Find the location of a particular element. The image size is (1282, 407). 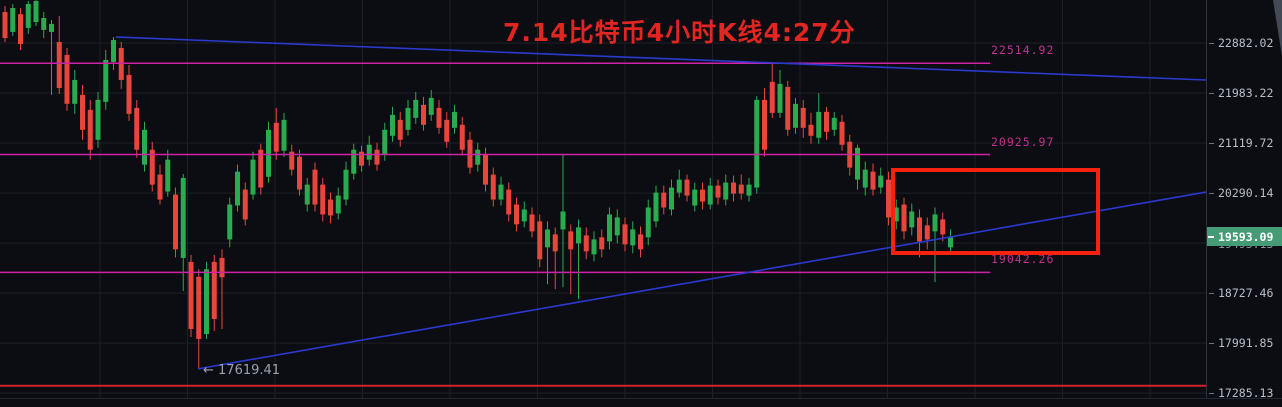

last-price-value: 19593.09 is located at coordinates (1246, 236).